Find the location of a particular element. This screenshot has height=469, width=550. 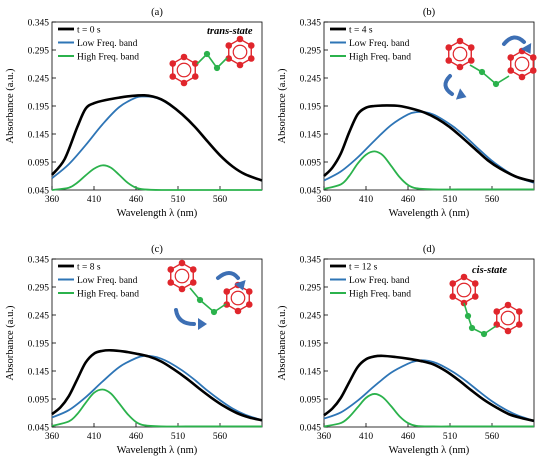

panel-label: (a) is located at coordinates (157, 12).